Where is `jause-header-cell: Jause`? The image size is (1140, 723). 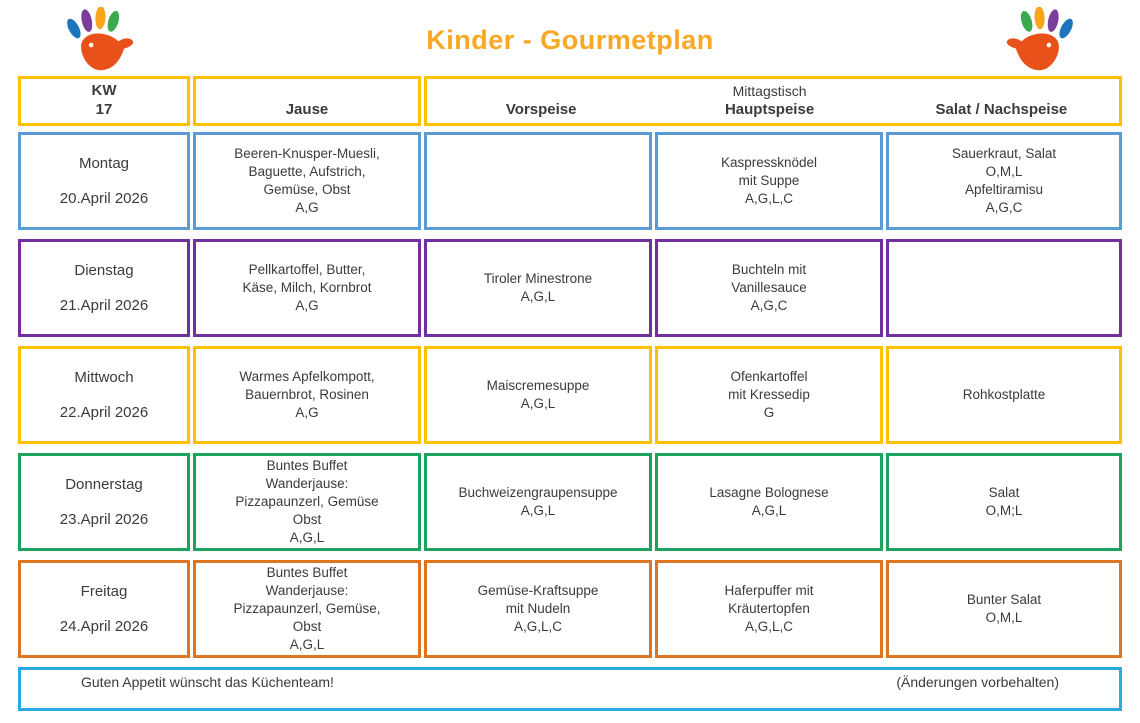 jause-header-cell: Jause is located at coordinates (307, 101).